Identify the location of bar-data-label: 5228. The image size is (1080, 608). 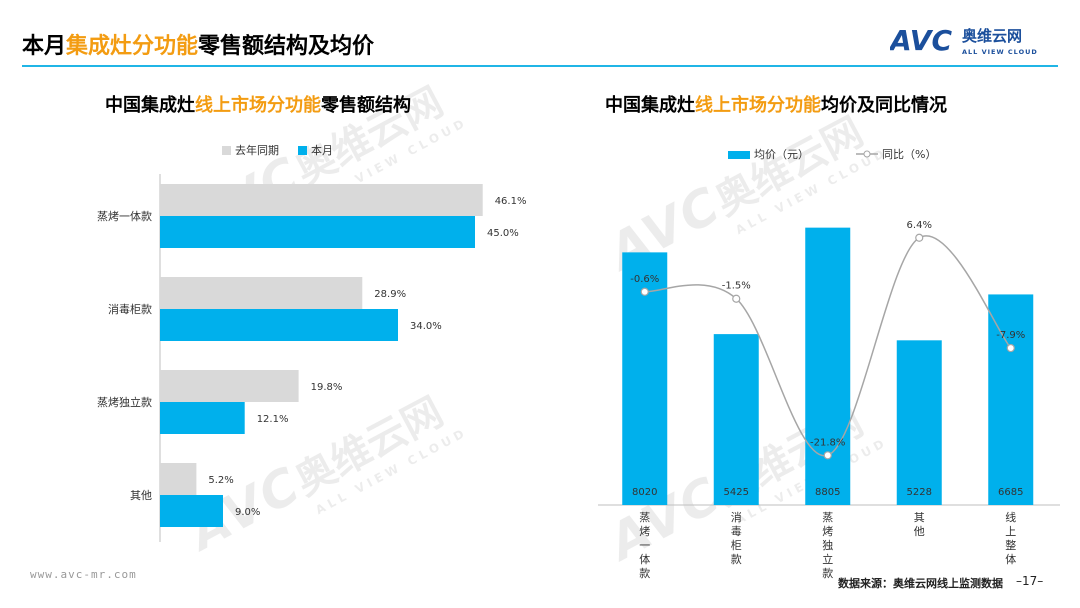
(919, 492).